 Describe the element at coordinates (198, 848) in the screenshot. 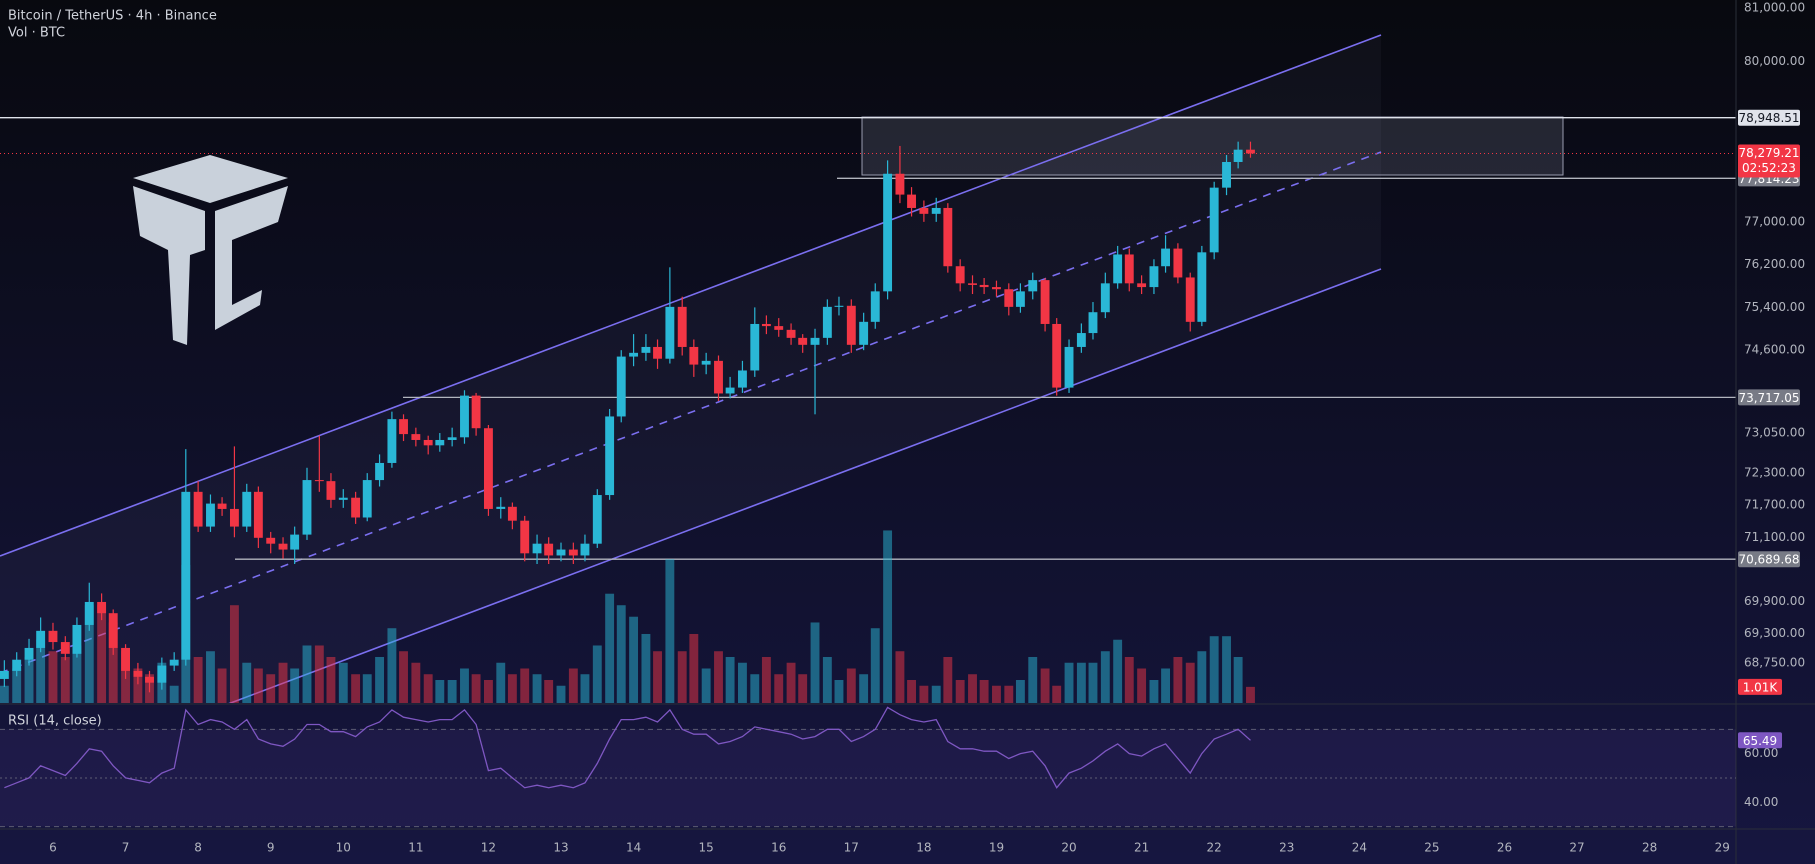

I see `x-tick-label: 8` at that location.